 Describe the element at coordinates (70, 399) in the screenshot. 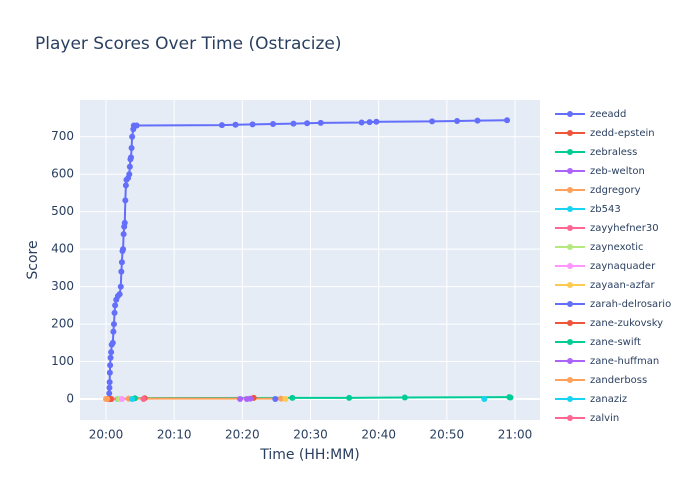

I see `y-tick-label: 0` at that location.